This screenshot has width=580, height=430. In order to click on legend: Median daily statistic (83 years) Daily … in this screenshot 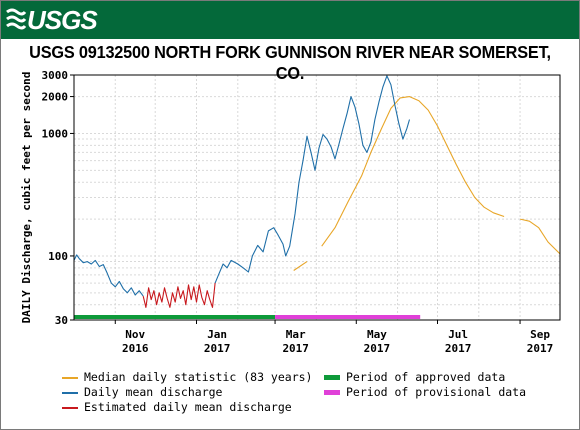, I will do `click(312, 395)`.